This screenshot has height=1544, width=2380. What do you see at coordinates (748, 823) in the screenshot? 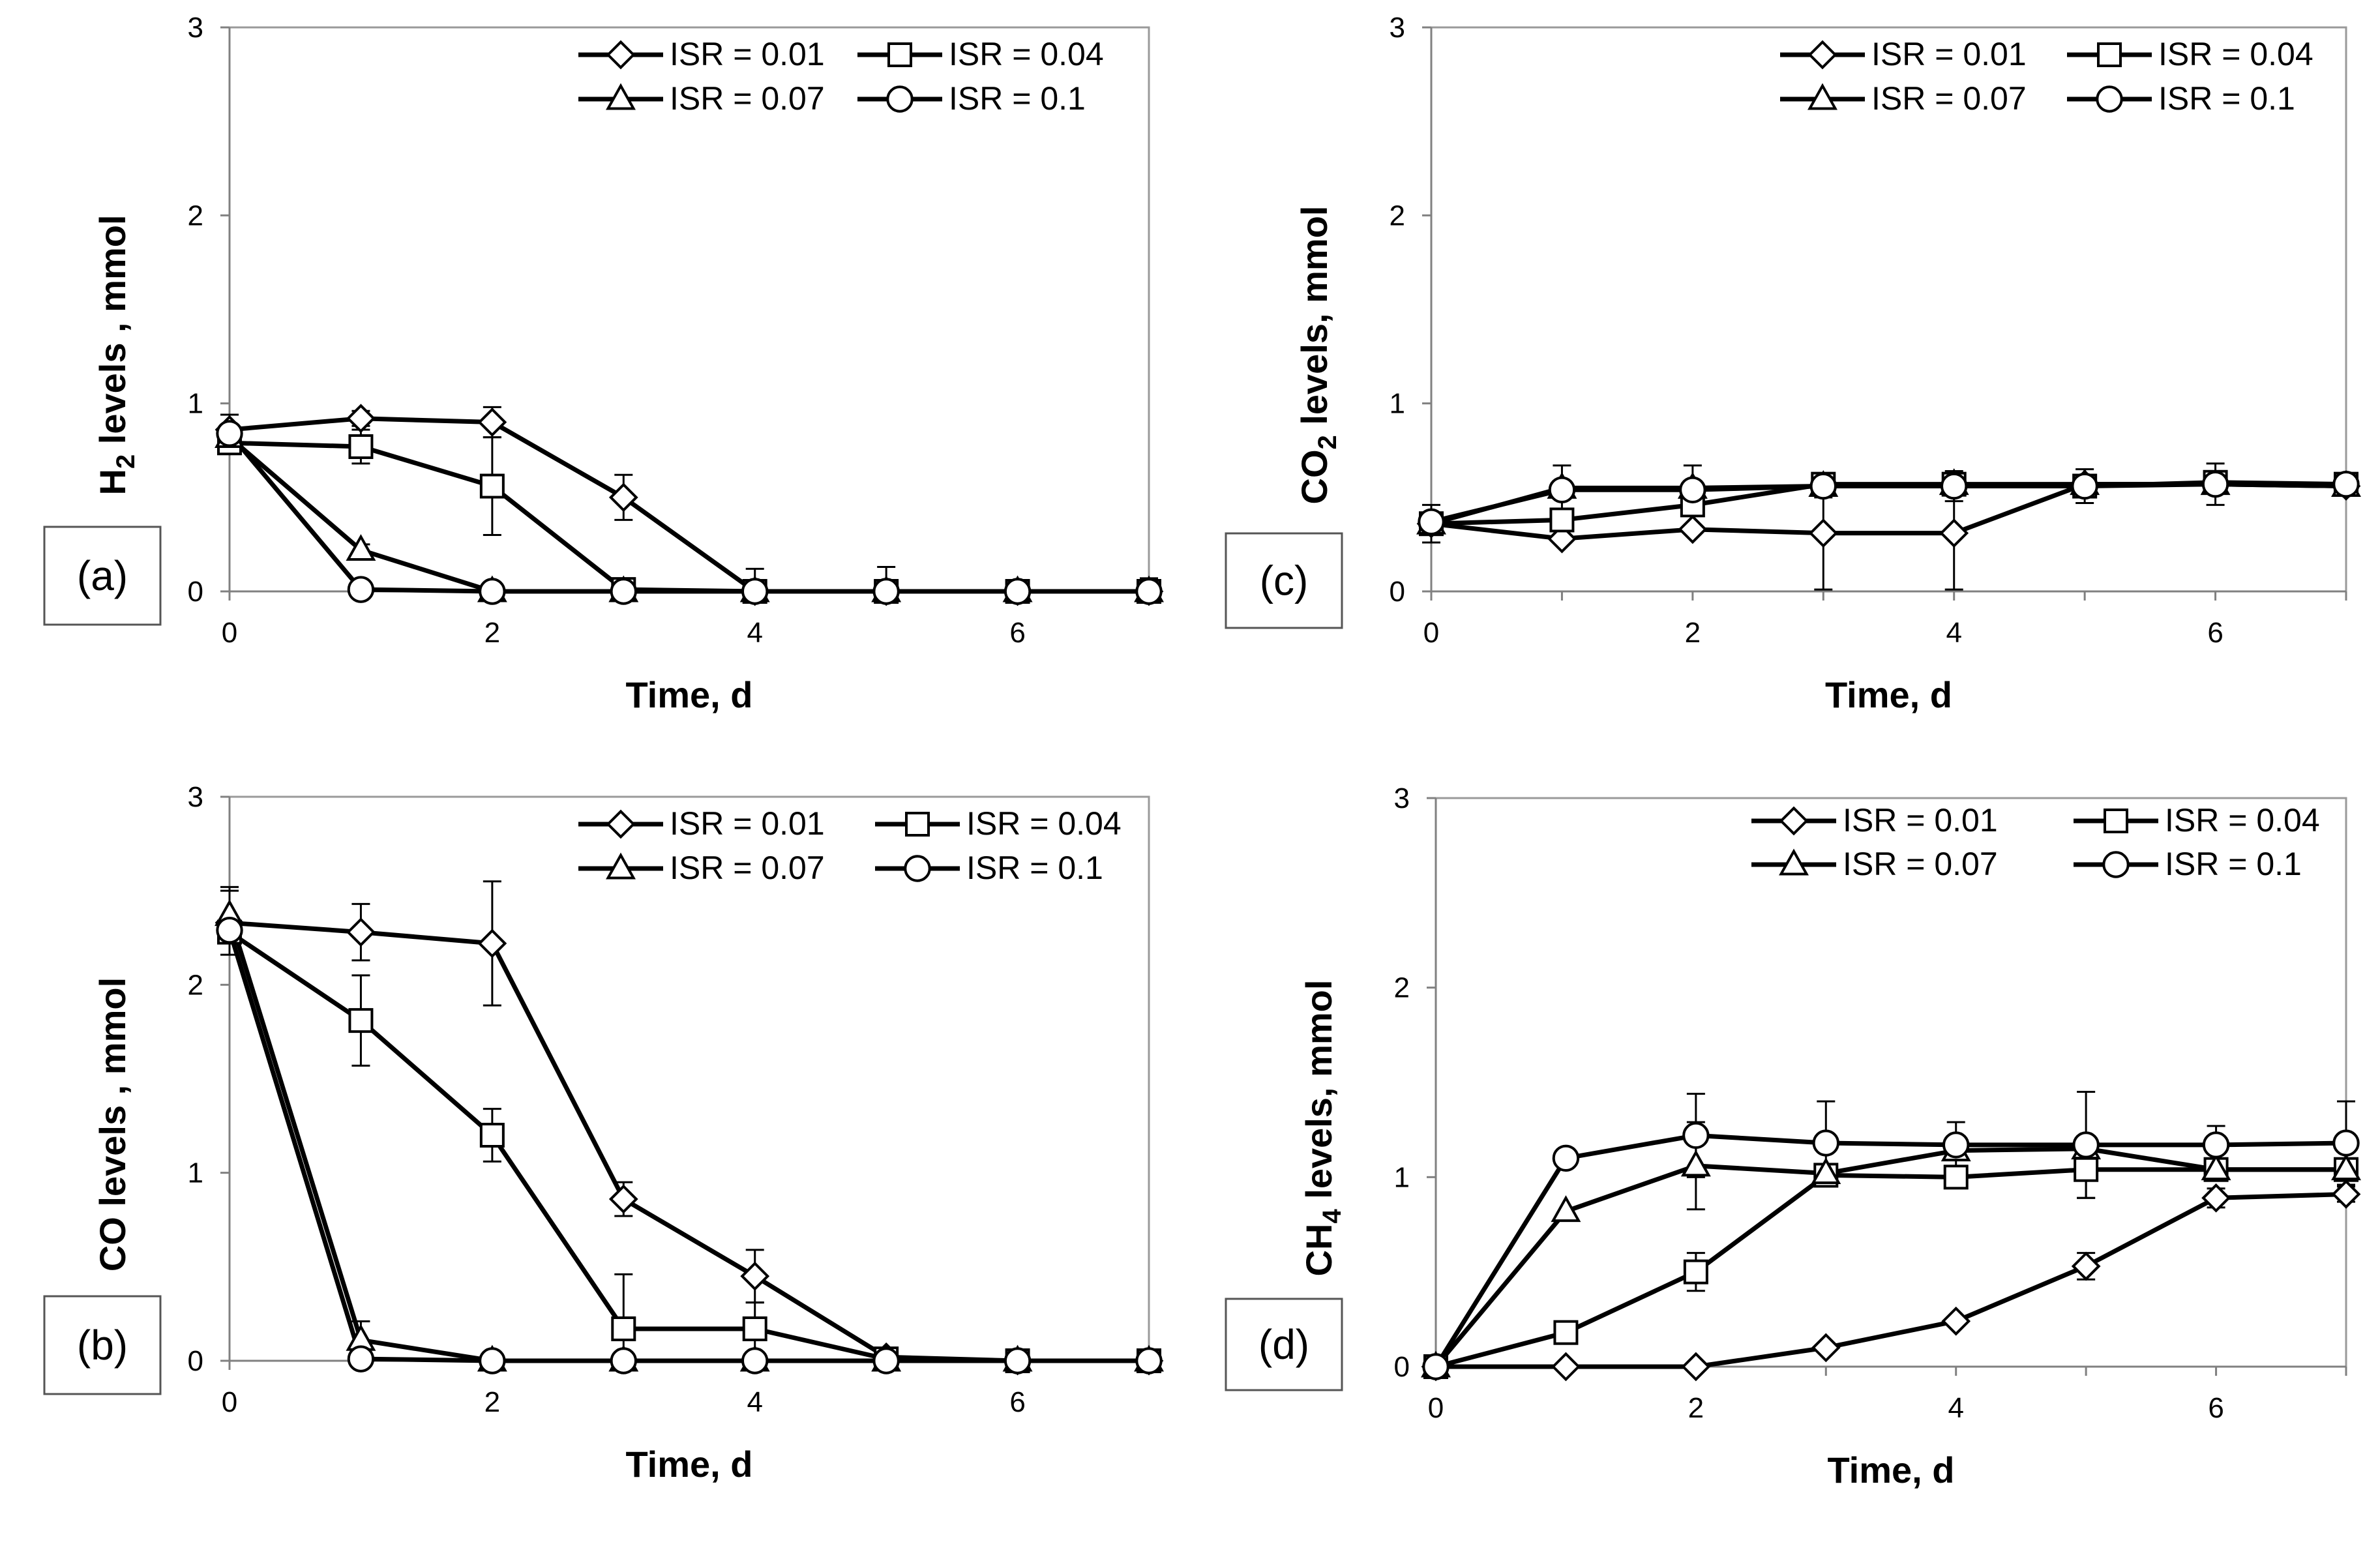
I see `legend-label: ISR = 0.01` at bounding box center [748, 823].